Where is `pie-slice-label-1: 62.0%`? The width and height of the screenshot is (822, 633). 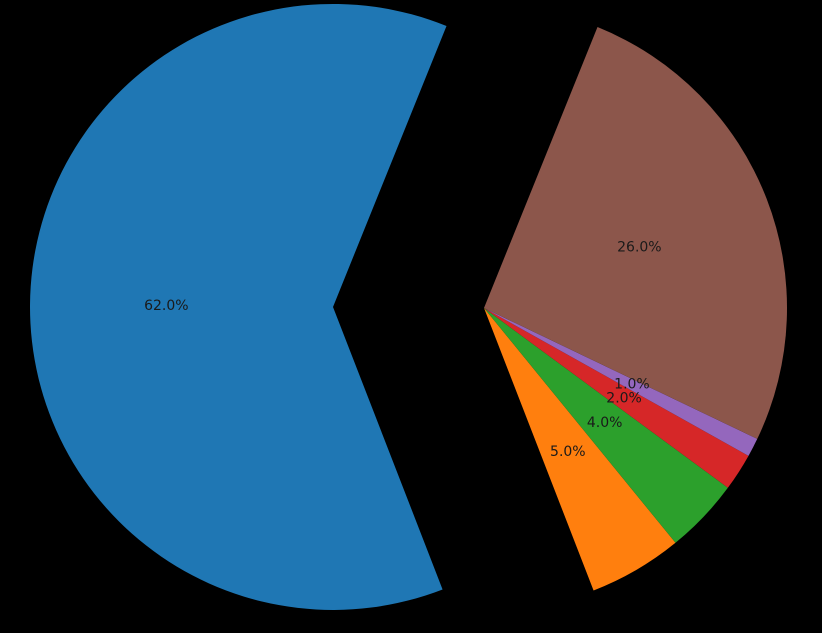 pie-slice-label-1: 62.0% is located at coordinates (166, 306).